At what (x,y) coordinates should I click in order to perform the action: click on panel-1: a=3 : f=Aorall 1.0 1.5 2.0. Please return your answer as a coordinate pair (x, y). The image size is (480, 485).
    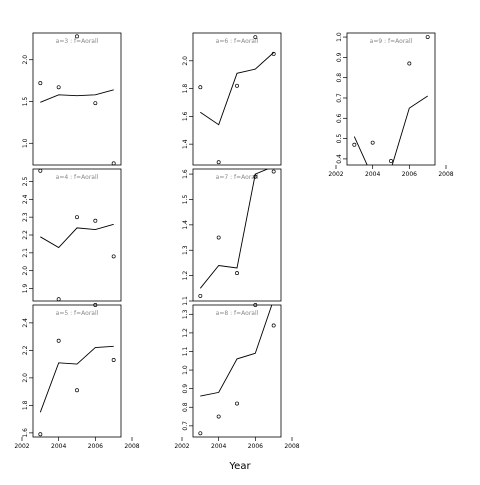
    Looking at the image, I should click on (72, 99).